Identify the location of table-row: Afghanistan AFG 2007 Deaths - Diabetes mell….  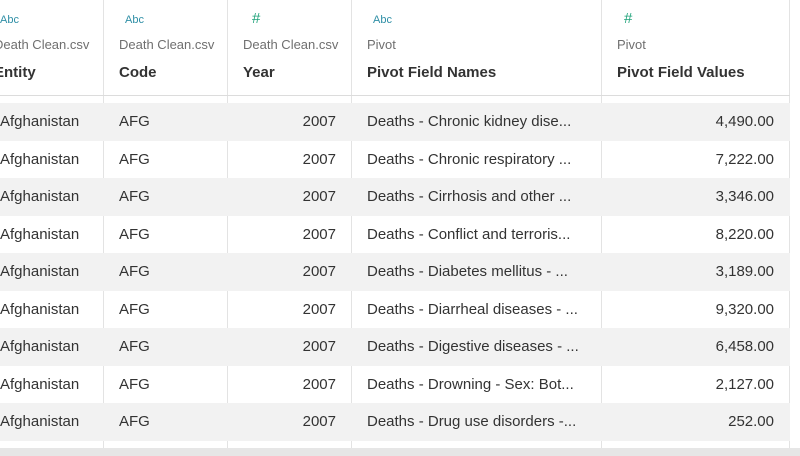
(395, 272).